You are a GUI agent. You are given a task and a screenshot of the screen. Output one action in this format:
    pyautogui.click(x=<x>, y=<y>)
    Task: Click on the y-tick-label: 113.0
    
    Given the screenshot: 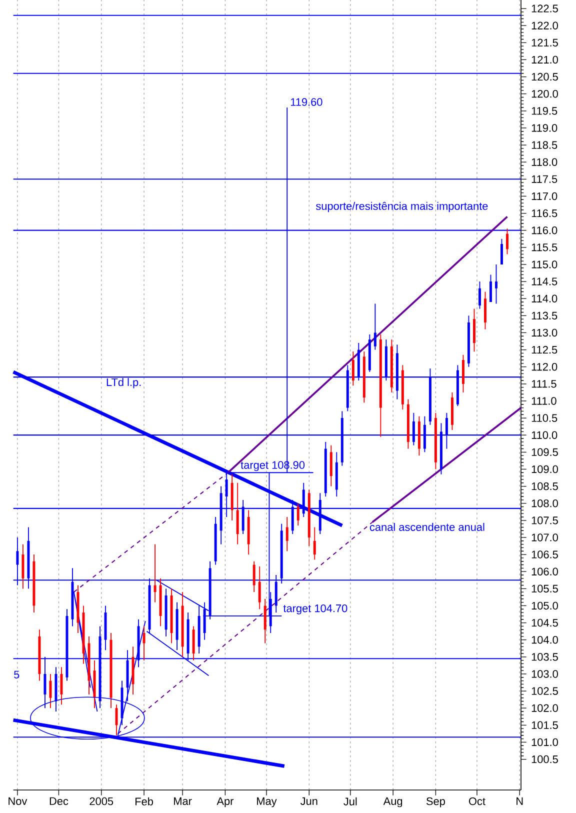 What is the action you would take?
    pyautogui.click(x=545, y=332)
    